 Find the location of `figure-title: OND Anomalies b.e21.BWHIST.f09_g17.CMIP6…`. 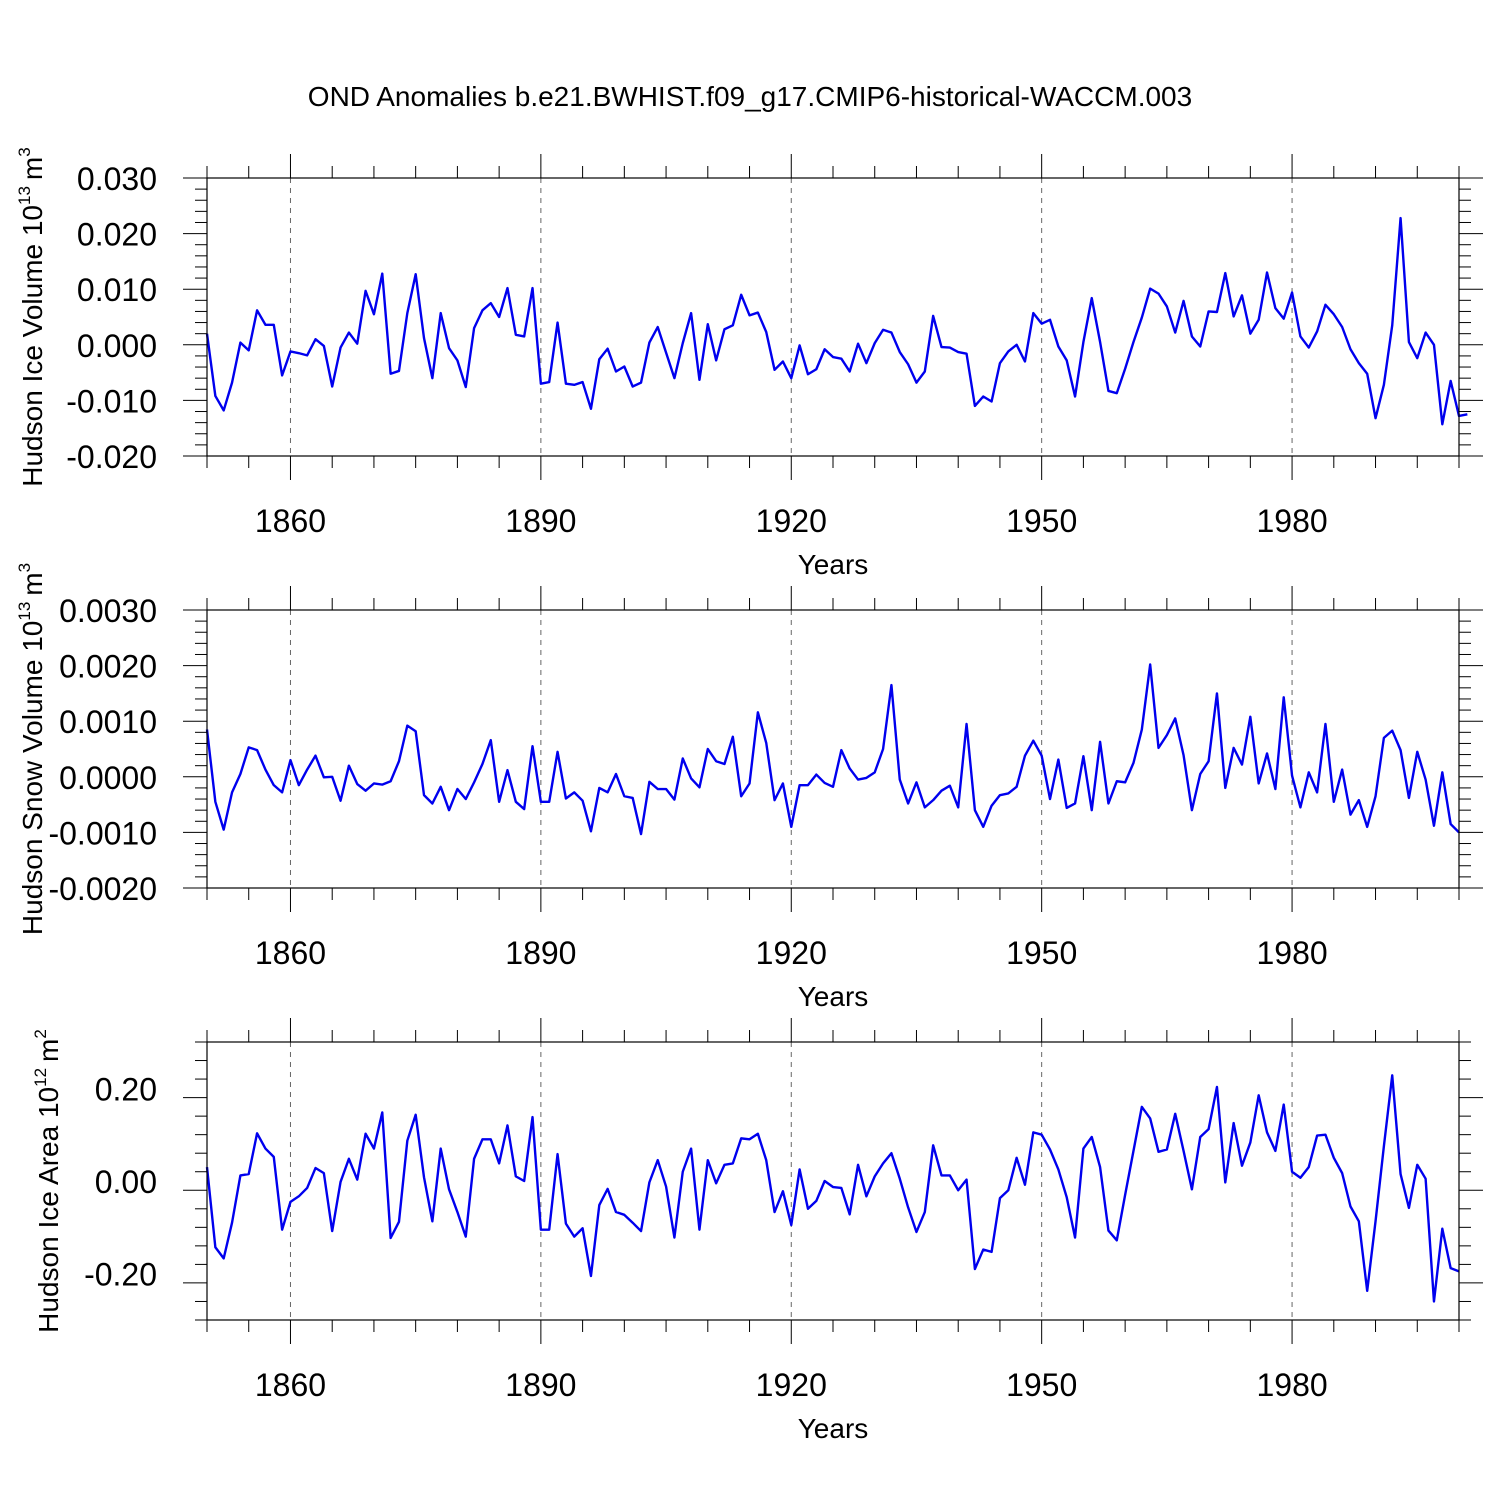

figure-title: OND Anomalies b.e21.BWHIST.f09_g17.CMIP6… is located at coordinates (750, 96).